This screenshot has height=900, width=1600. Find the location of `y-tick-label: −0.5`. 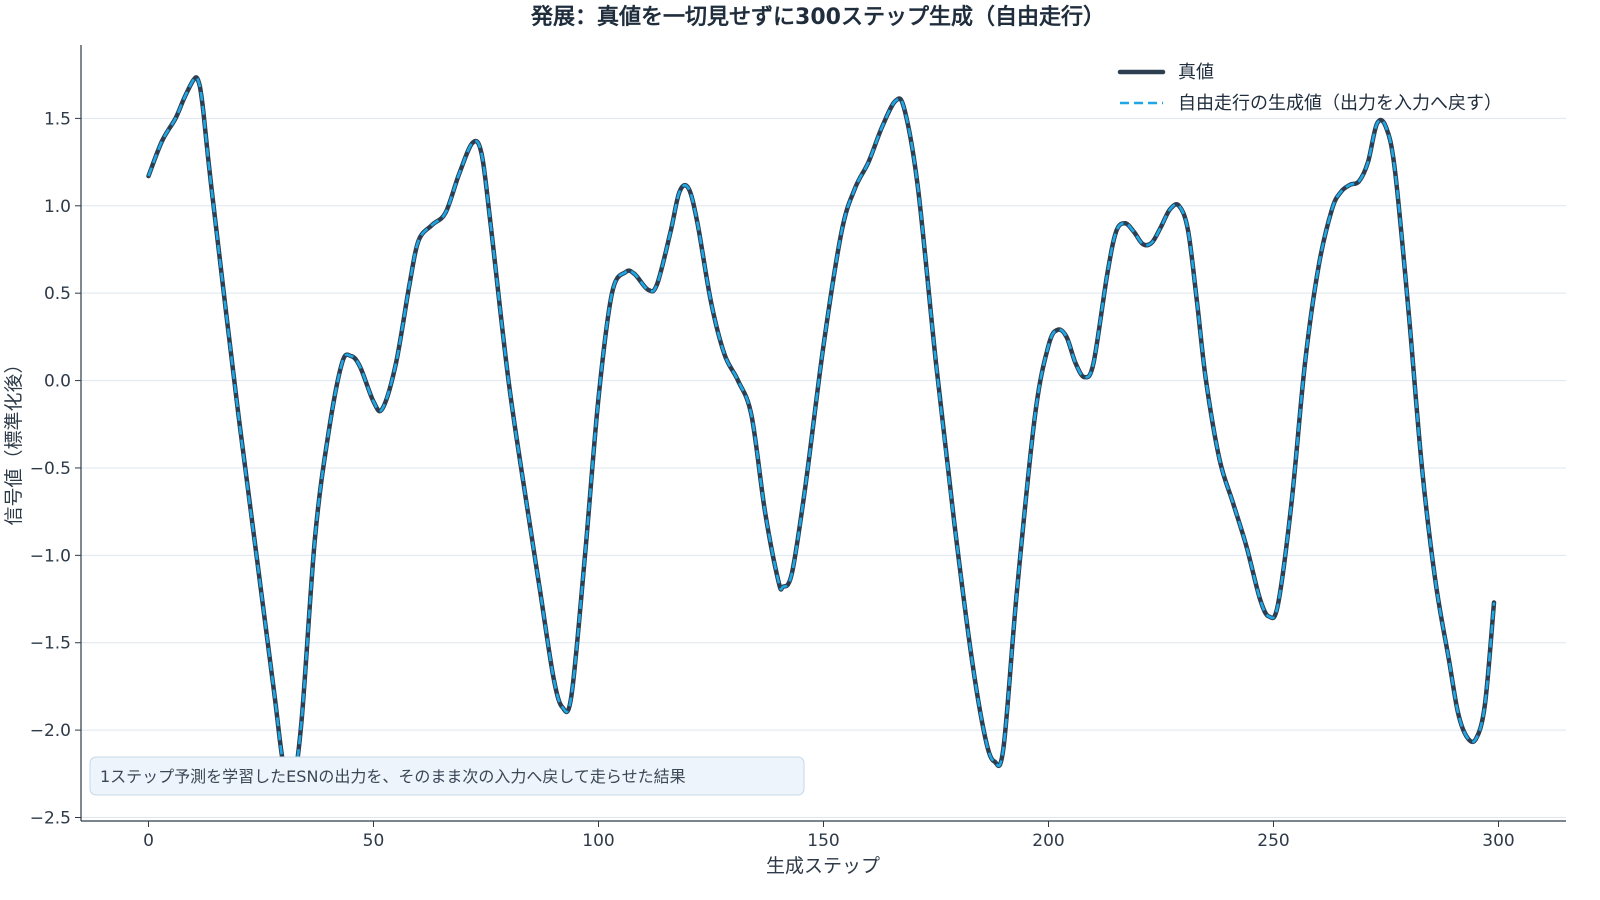

y-tick-label: −0.5 is located at coordinates (50, 469).